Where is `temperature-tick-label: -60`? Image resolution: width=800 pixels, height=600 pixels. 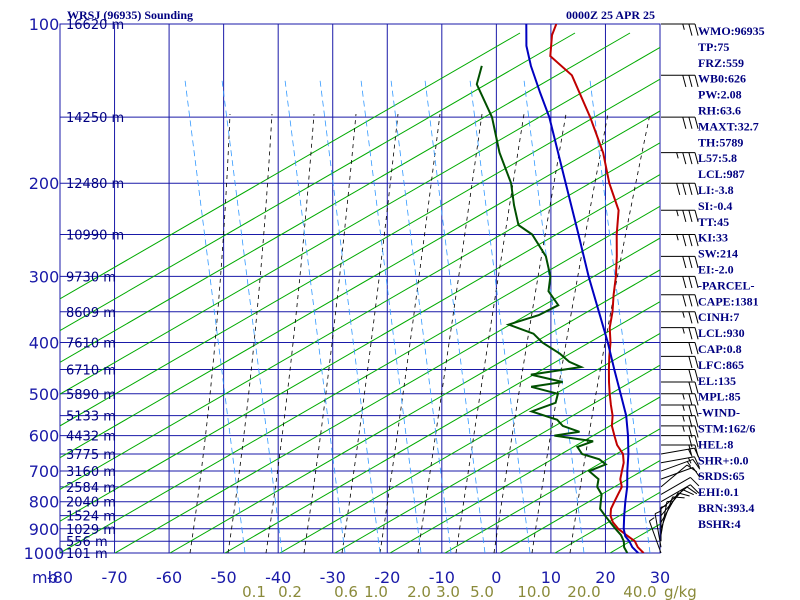 temperature-tick-label: -60 is located at coordinates (169, 577).